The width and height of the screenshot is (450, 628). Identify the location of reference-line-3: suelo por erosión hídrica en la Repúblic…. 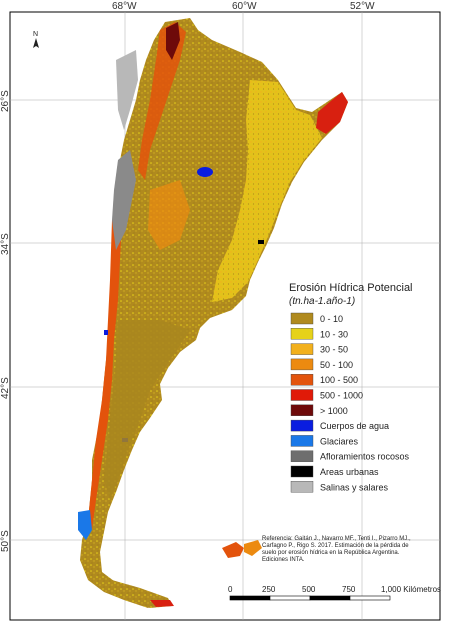
(331, 553).